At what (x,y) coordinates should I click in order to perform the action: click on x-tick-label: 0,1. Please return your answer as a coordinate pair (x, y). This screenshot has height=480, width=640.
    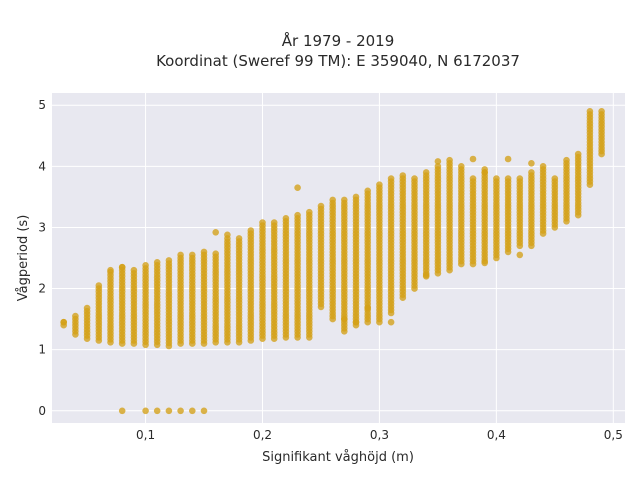
    Looking at the image, I should click on (145, 435).